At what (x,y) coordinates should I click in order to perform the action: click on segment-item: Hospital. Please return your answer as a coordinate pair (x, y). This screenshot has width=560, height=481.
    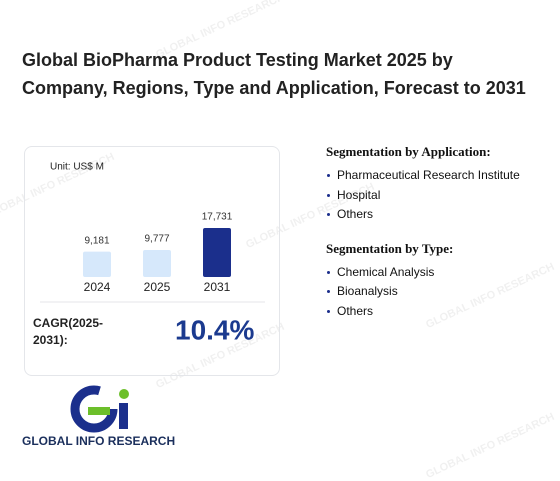
    Looking at the image, I should click on (423, 198).